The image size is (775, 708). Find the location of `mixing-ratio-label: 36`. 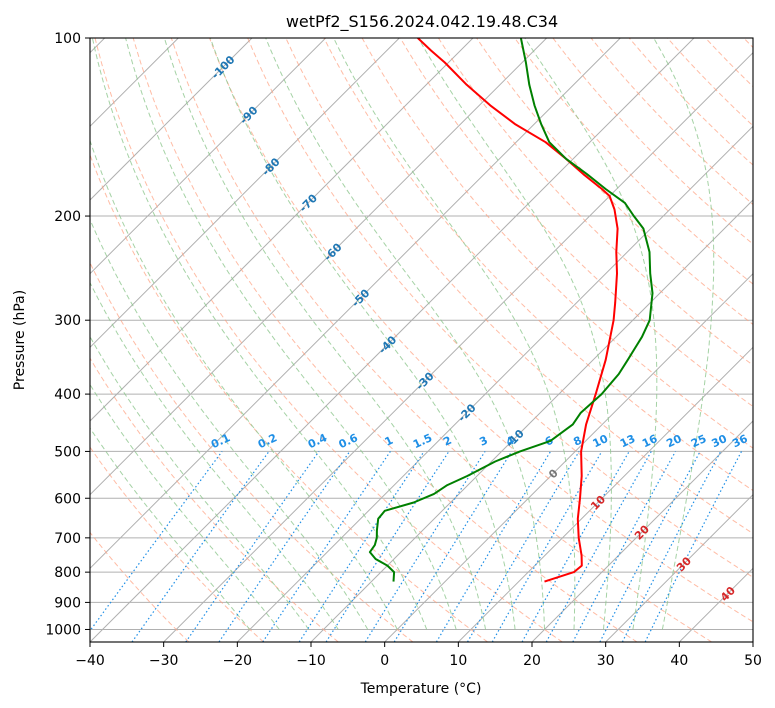

mixing-ratio-label: 36 is located at coordinates (740, 441).